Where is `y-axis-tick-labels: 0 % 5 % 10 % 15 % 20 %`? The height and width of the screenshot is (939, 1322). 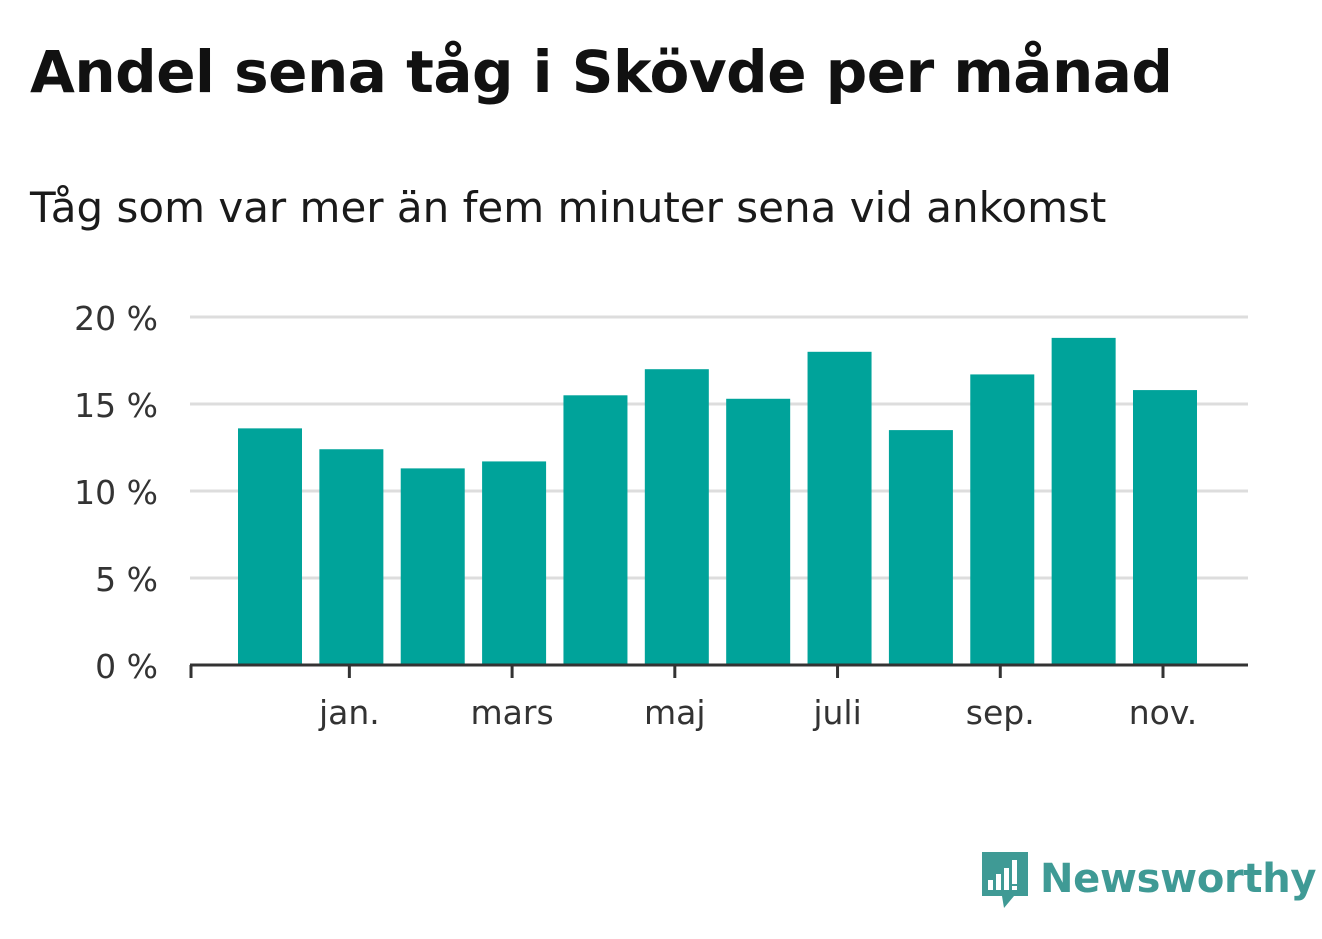
y-axis-tick-labels: 0 % 5 % 10 % 15 % 20 % is located at coordinates (116, 492).